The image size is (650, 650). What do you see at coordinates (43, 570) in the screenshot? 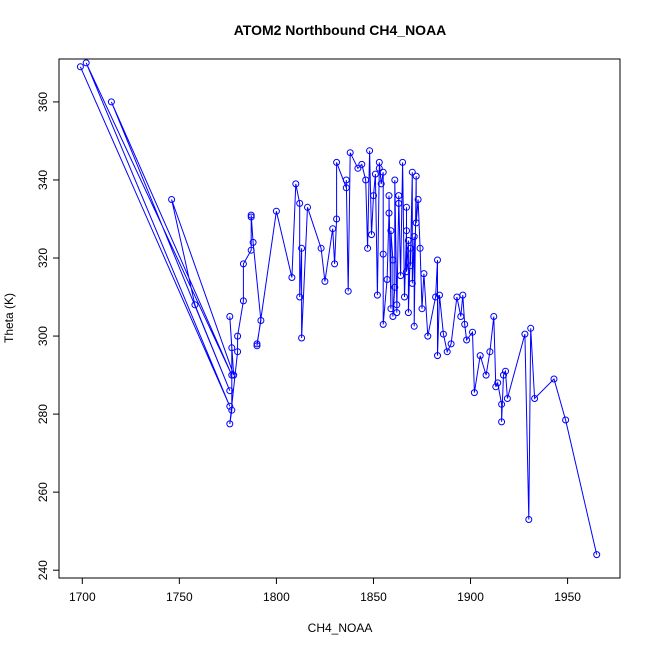
I see `y-tick-label: 240` at bounding box center [43, 570].